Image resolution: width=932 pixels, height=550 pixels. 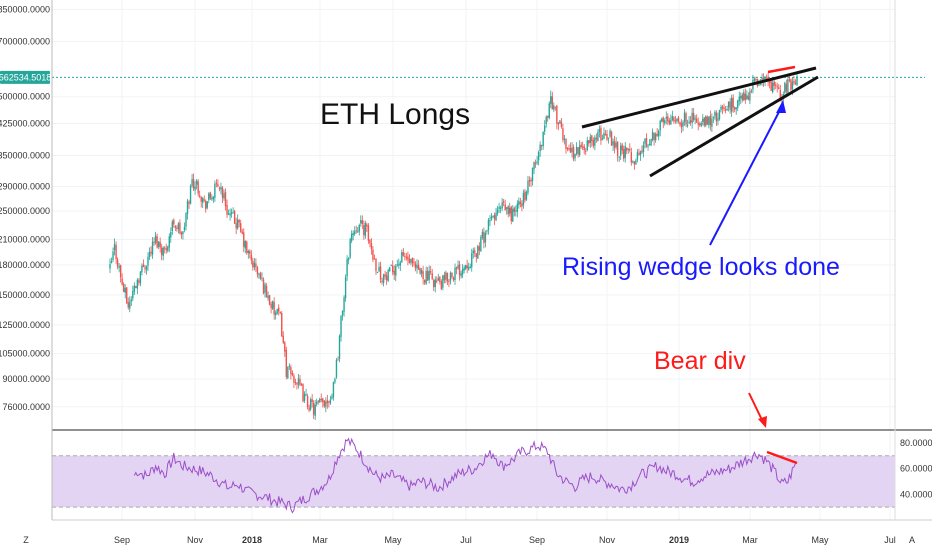 I want to click on time-axis: Sep Nov 2018 Mar May Jul Sep Nov 2019 Mar May Jul, so click(x=505, y=540).